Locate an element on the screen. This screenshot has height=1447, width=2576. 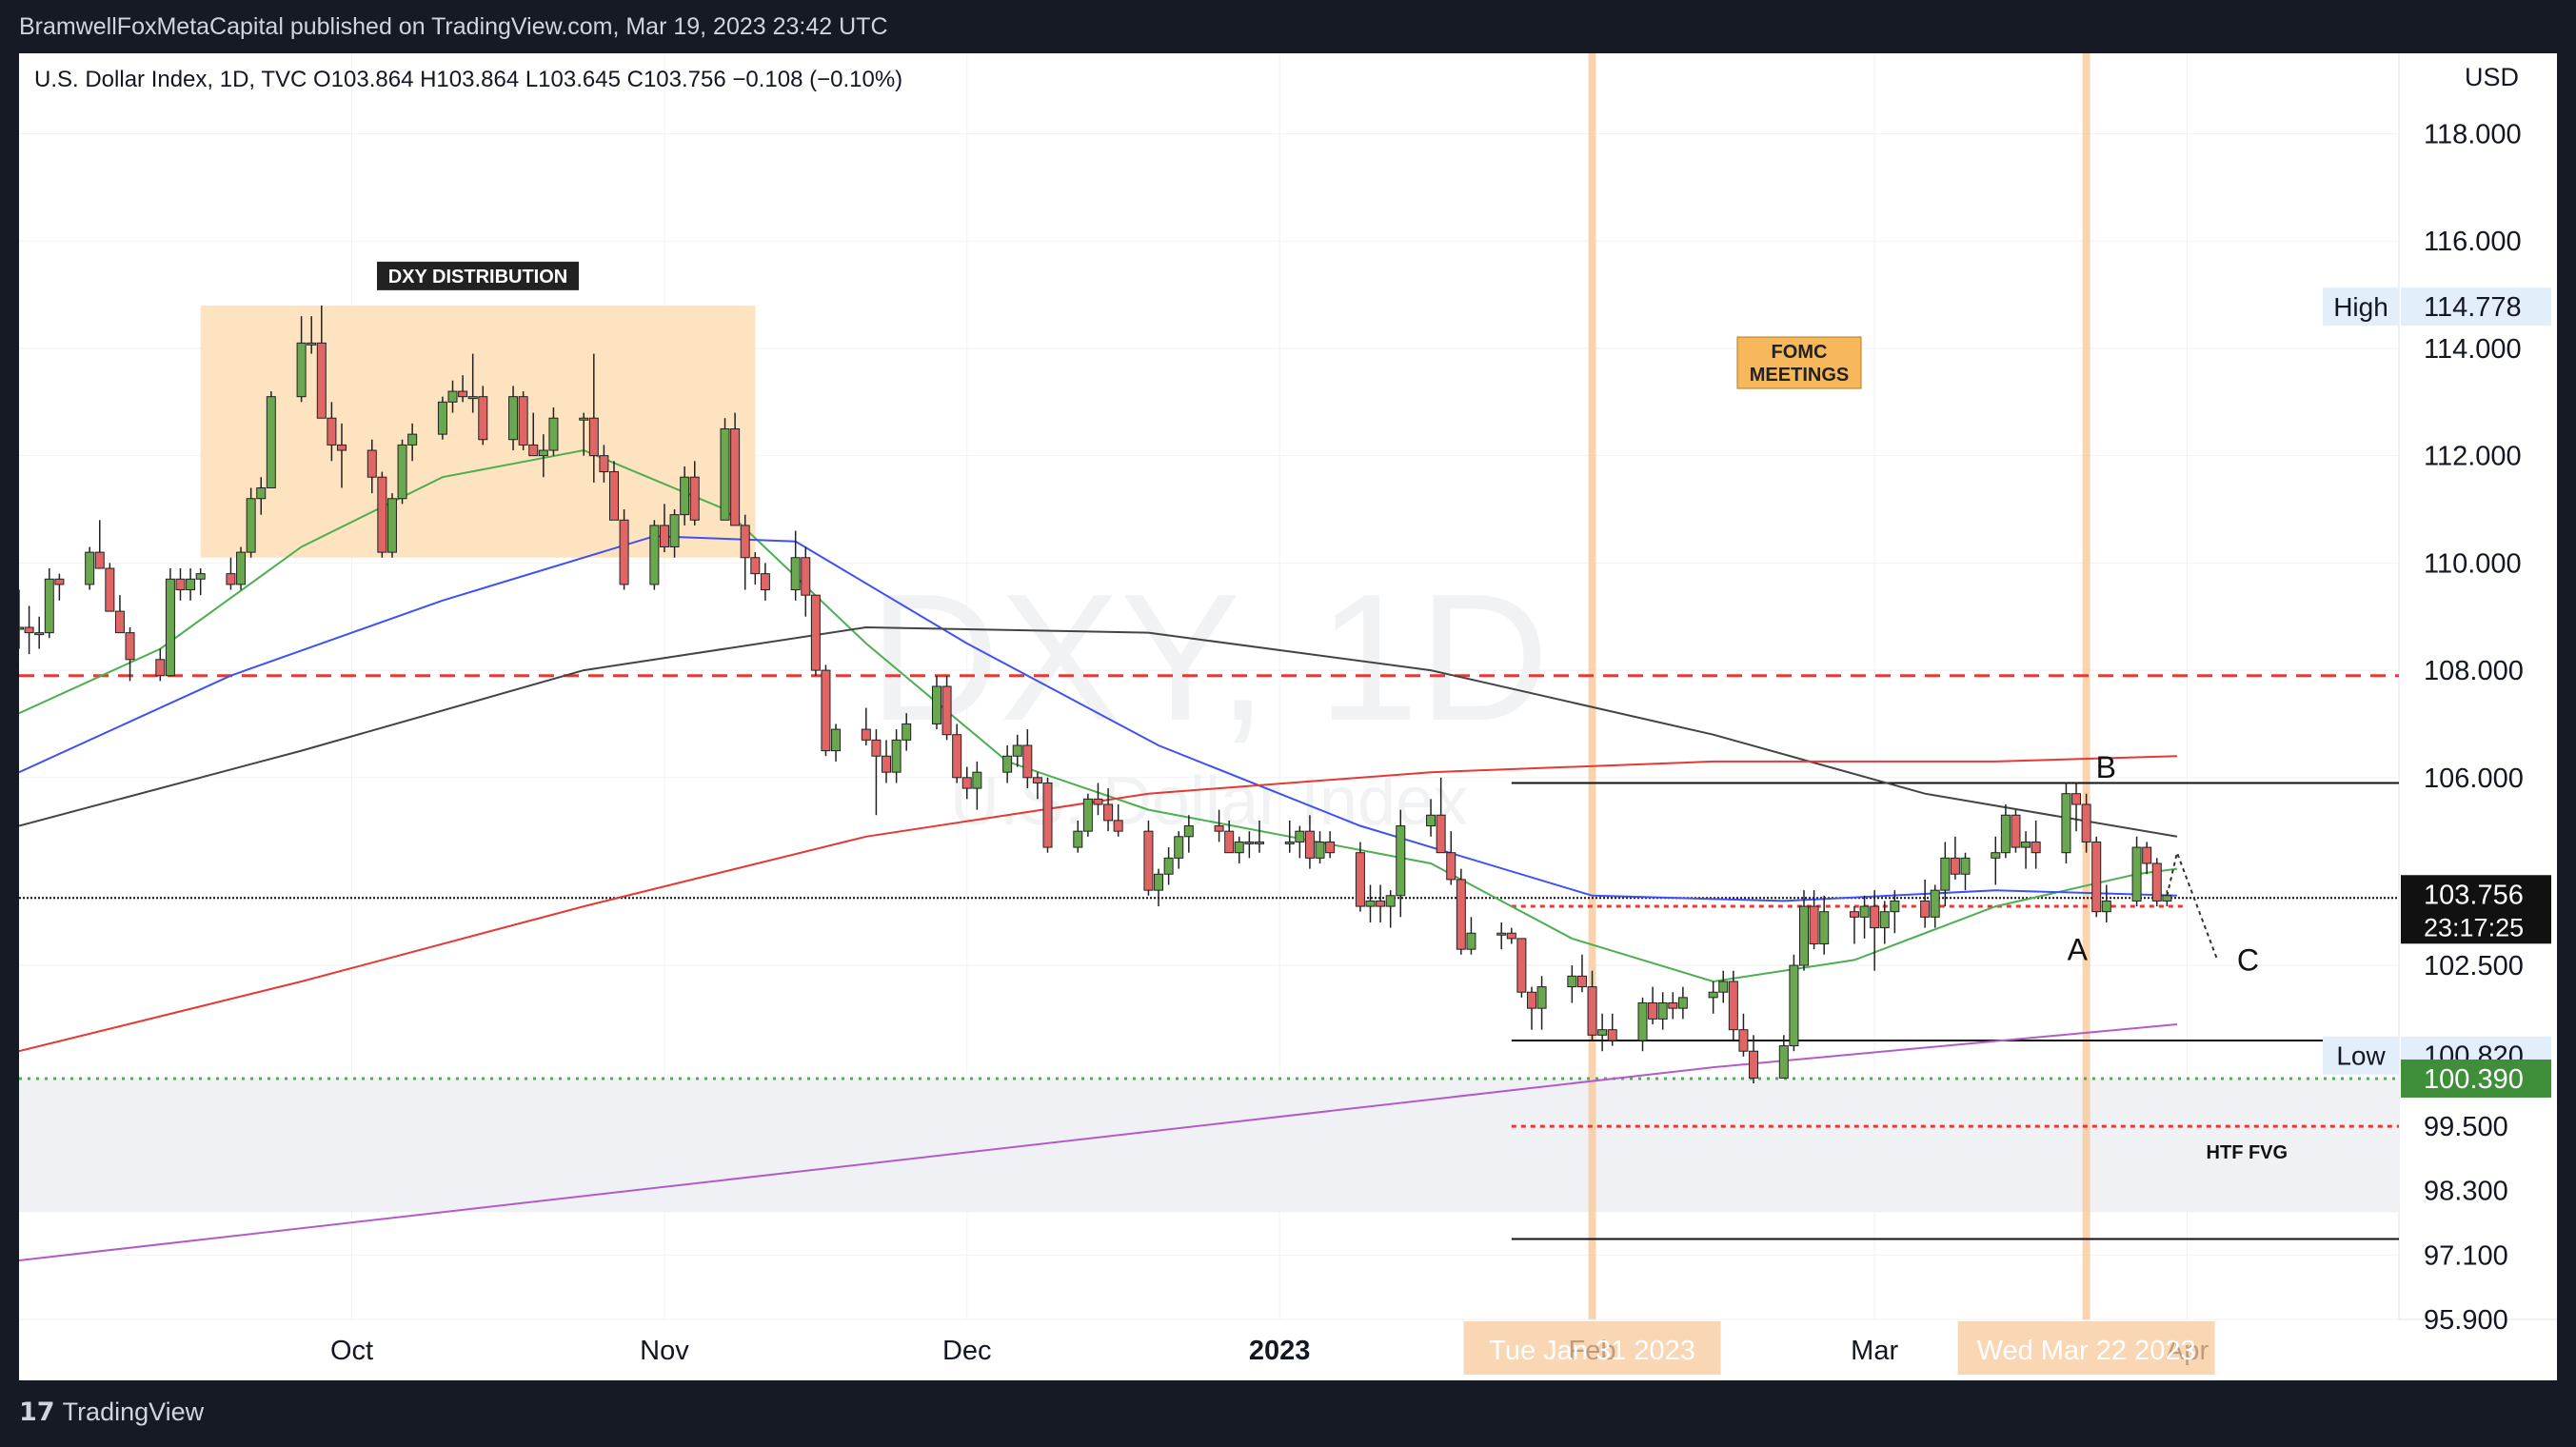
moving-average-ma100 is located at coordinates (1098, 731).